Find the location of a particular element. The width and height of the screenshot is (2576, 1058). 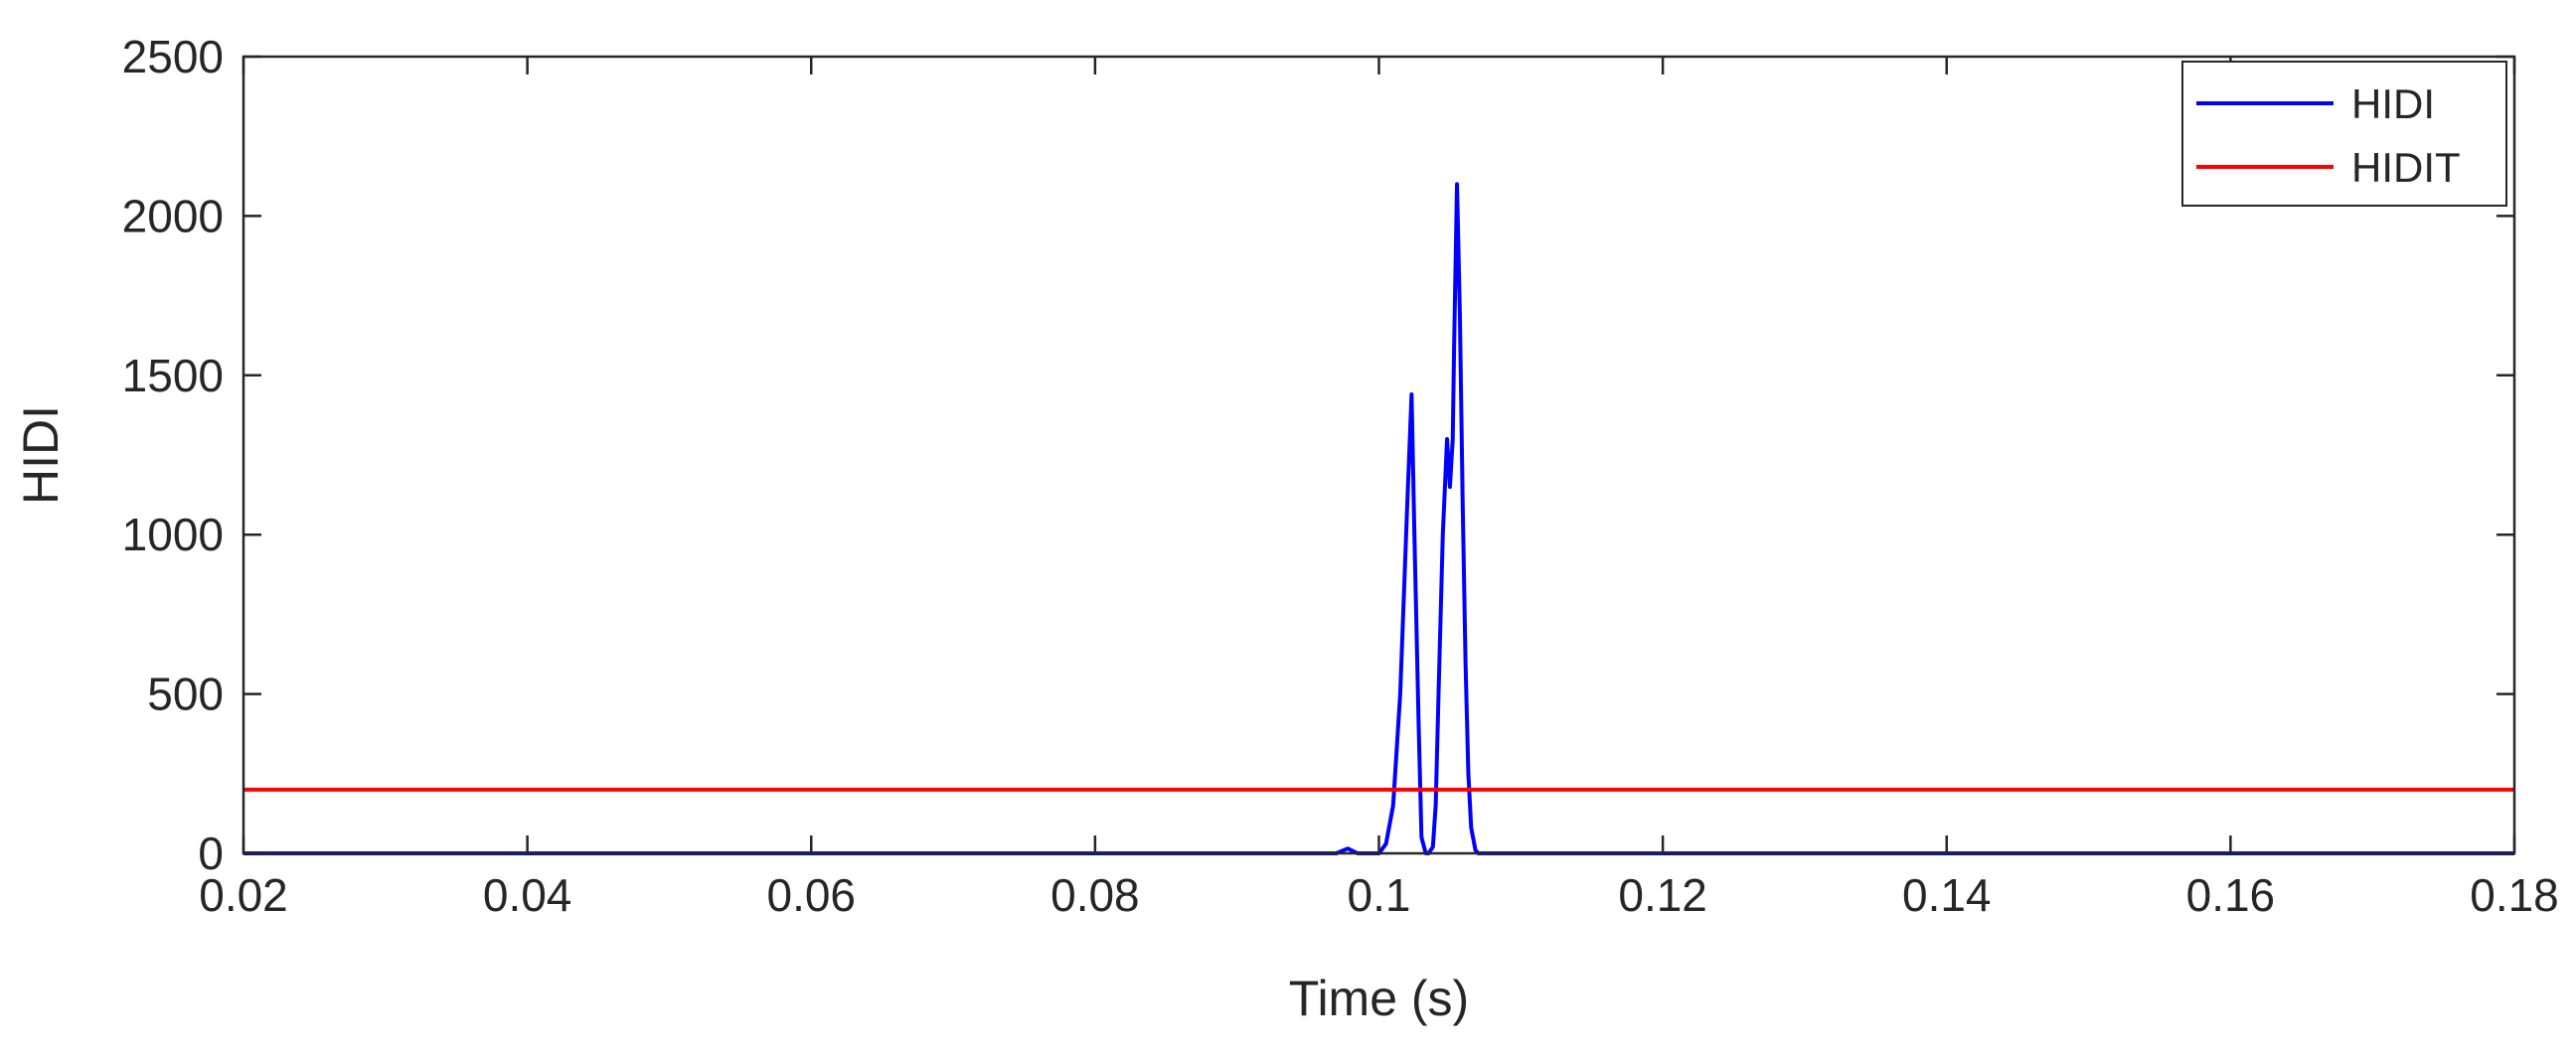

y-tick-label: 500 is located at coordinates (185, 694).